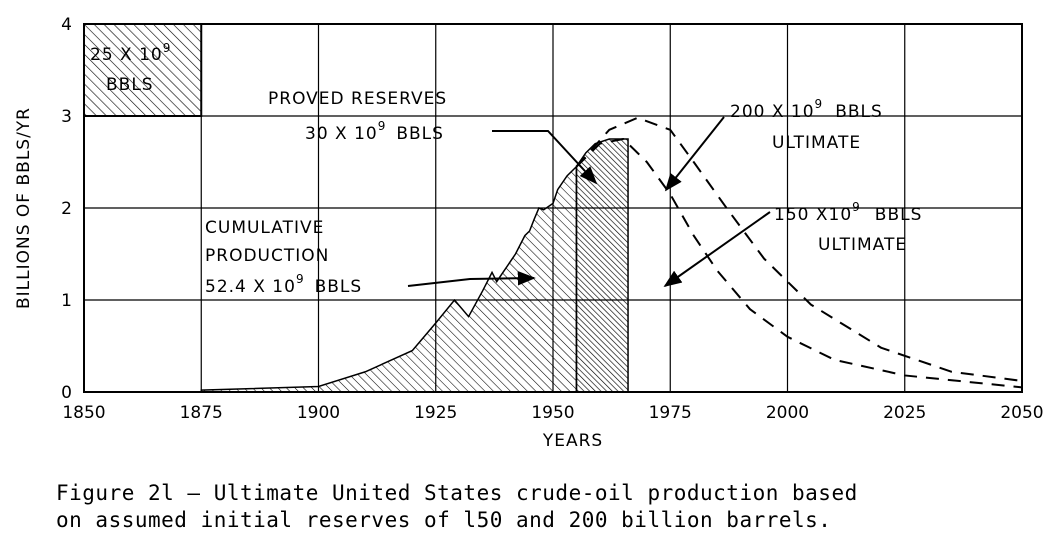  What do you see at coordinates (552, 413) in the screenshot?
I see `x-tick-label: 1950` at bounding box center [552, 413].